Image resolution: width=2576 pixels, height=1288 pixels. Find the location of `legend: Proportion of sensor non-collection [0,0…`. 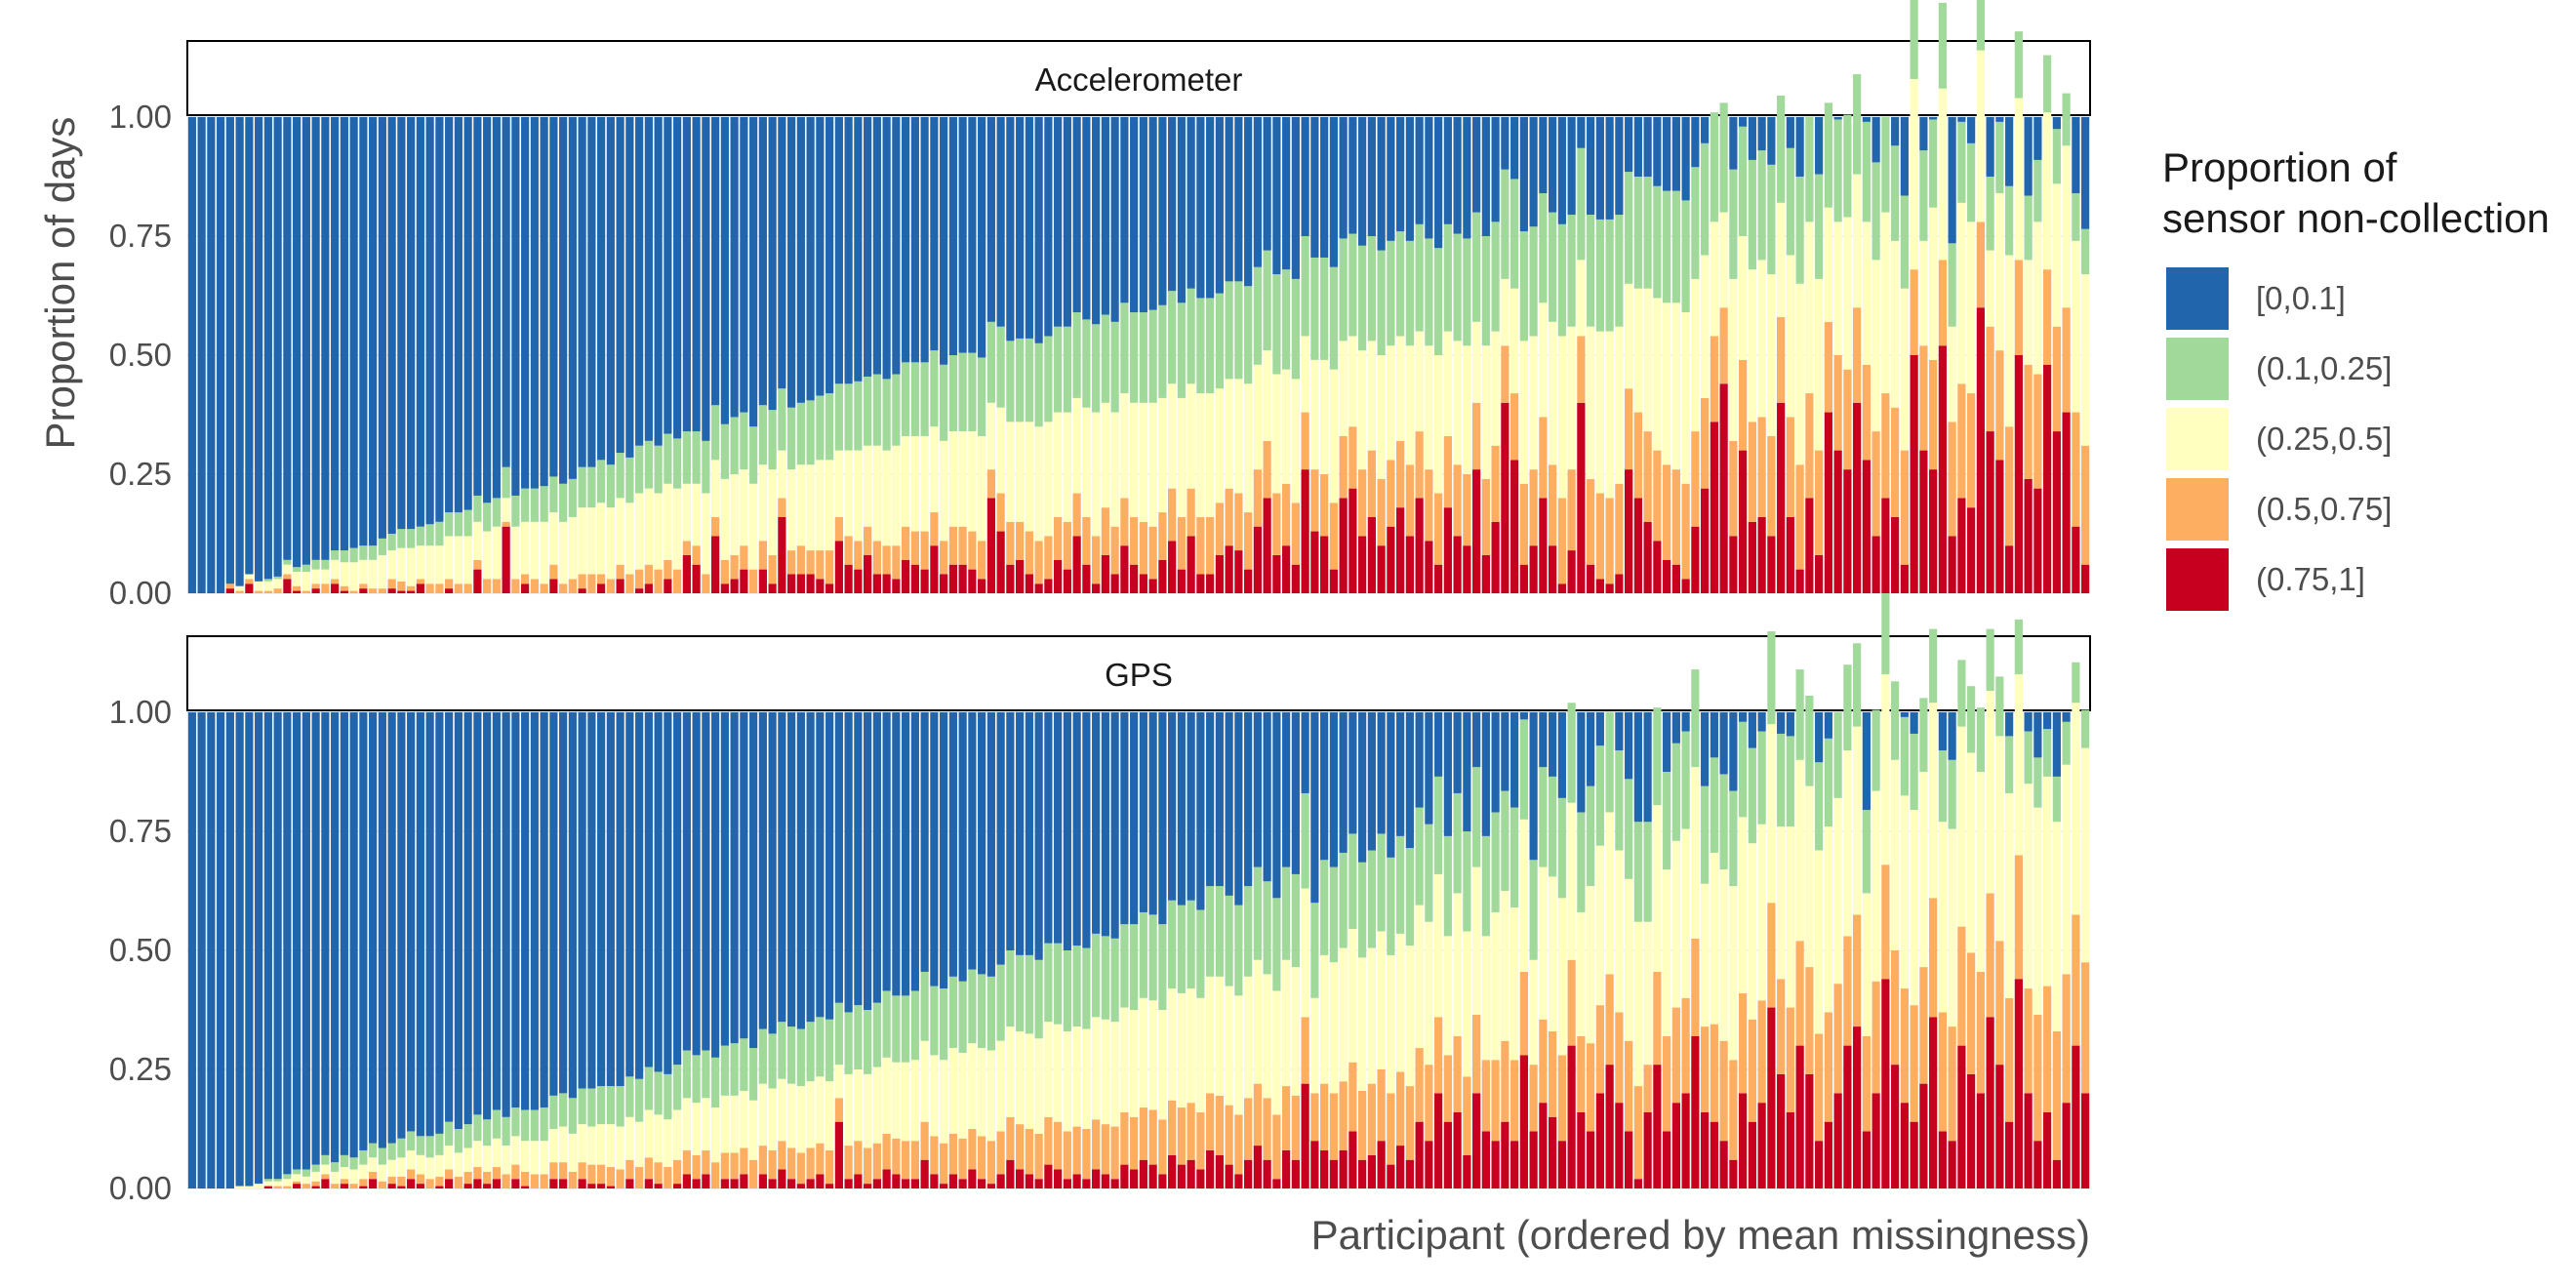

legend: Proportion of sensor non-collection [0,0… is located at coordinates (2356, 377).